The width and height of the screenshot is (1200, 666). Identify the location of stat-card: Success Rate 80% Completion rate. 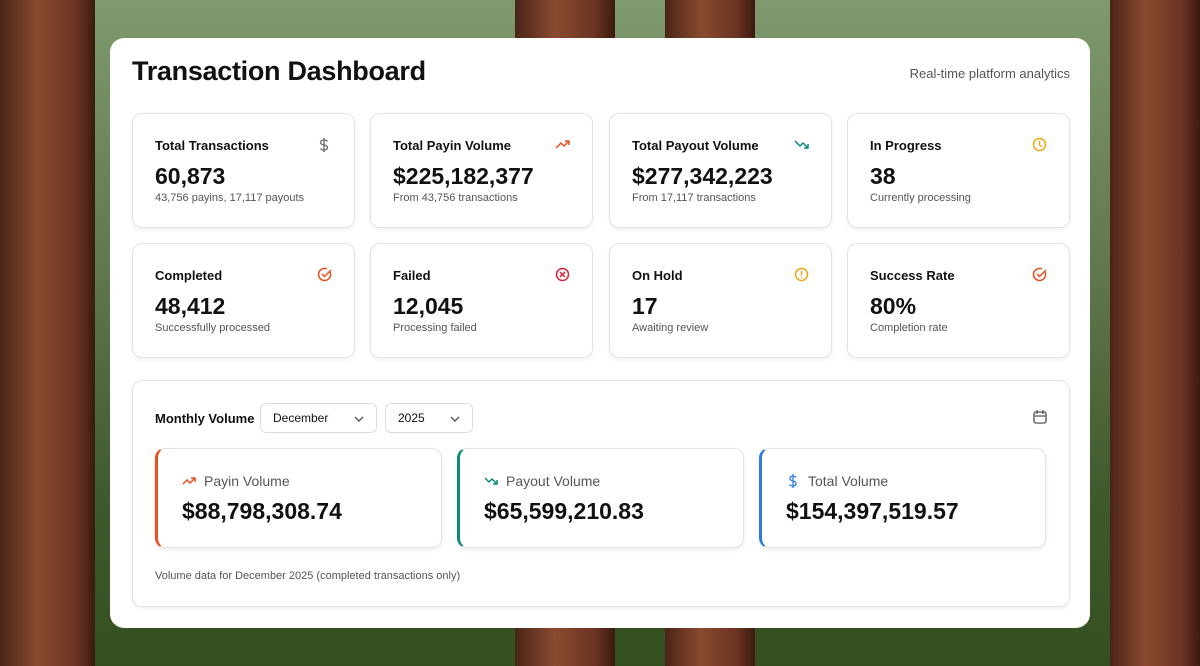
(958, 300).